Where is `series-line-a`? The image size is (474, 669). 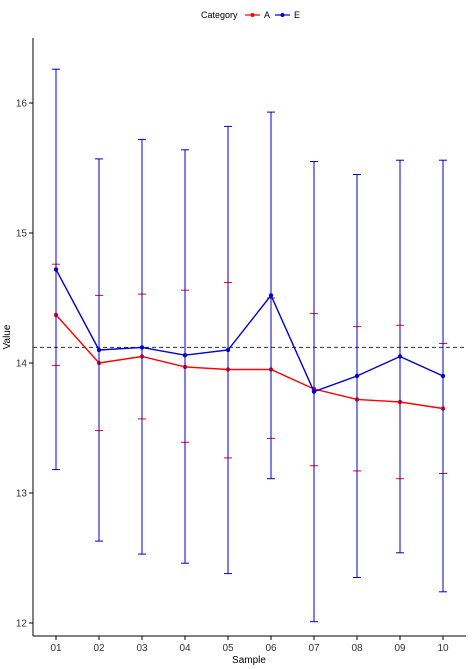
series-line-a is located at coordinates (249, 362).